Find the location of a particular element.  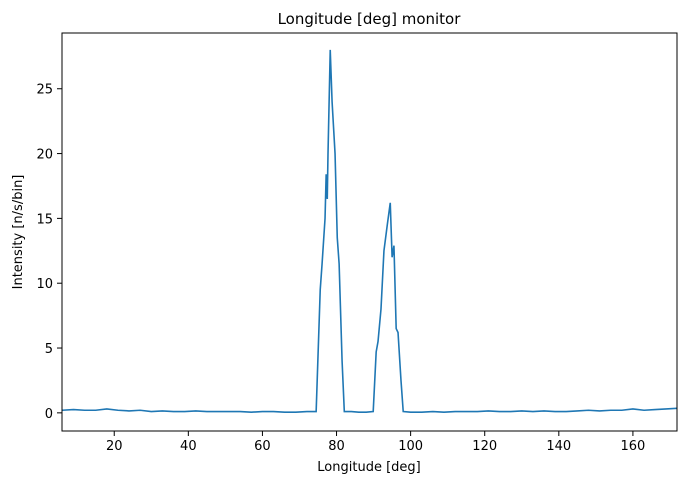

x-tick-label: 80 is located at coordinates (336, 446).